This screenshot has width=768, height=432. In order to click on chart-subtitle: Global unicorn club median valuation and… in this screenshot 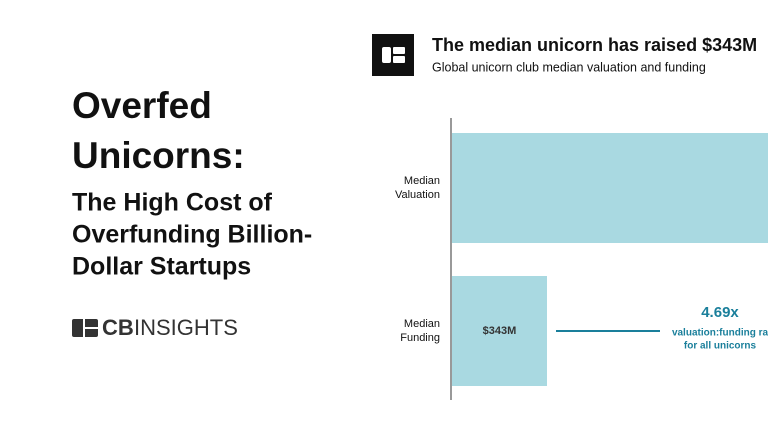, I will do `click(569, 67)`.